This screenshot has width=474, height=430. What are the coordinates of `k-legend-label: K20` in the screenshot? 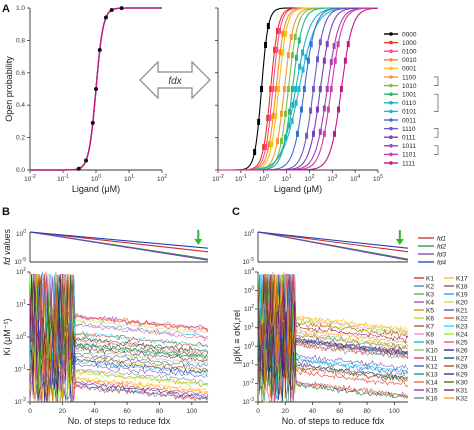 It's located at (462, 302).